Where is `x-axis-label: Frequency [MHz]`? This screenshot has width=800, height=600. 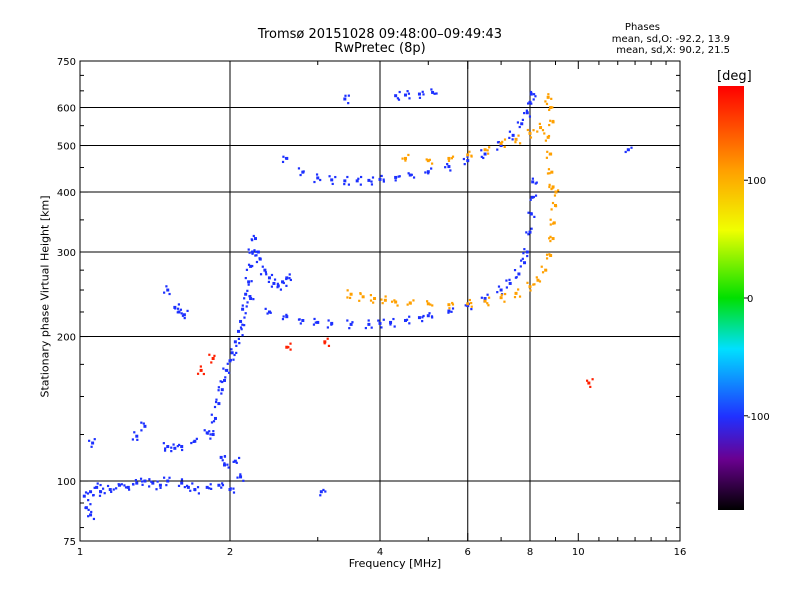
x-axis-label: Frequency [MHz] is located at coordinates (395, 563).